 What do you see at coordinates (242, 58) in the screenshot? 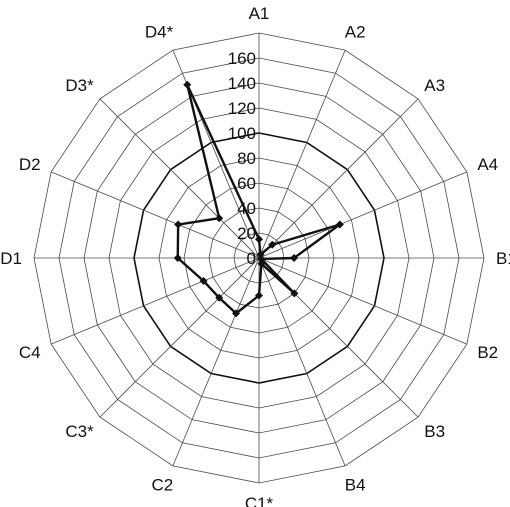
I see `r-tick-label-160: 160` at bounding box center [242, 58].